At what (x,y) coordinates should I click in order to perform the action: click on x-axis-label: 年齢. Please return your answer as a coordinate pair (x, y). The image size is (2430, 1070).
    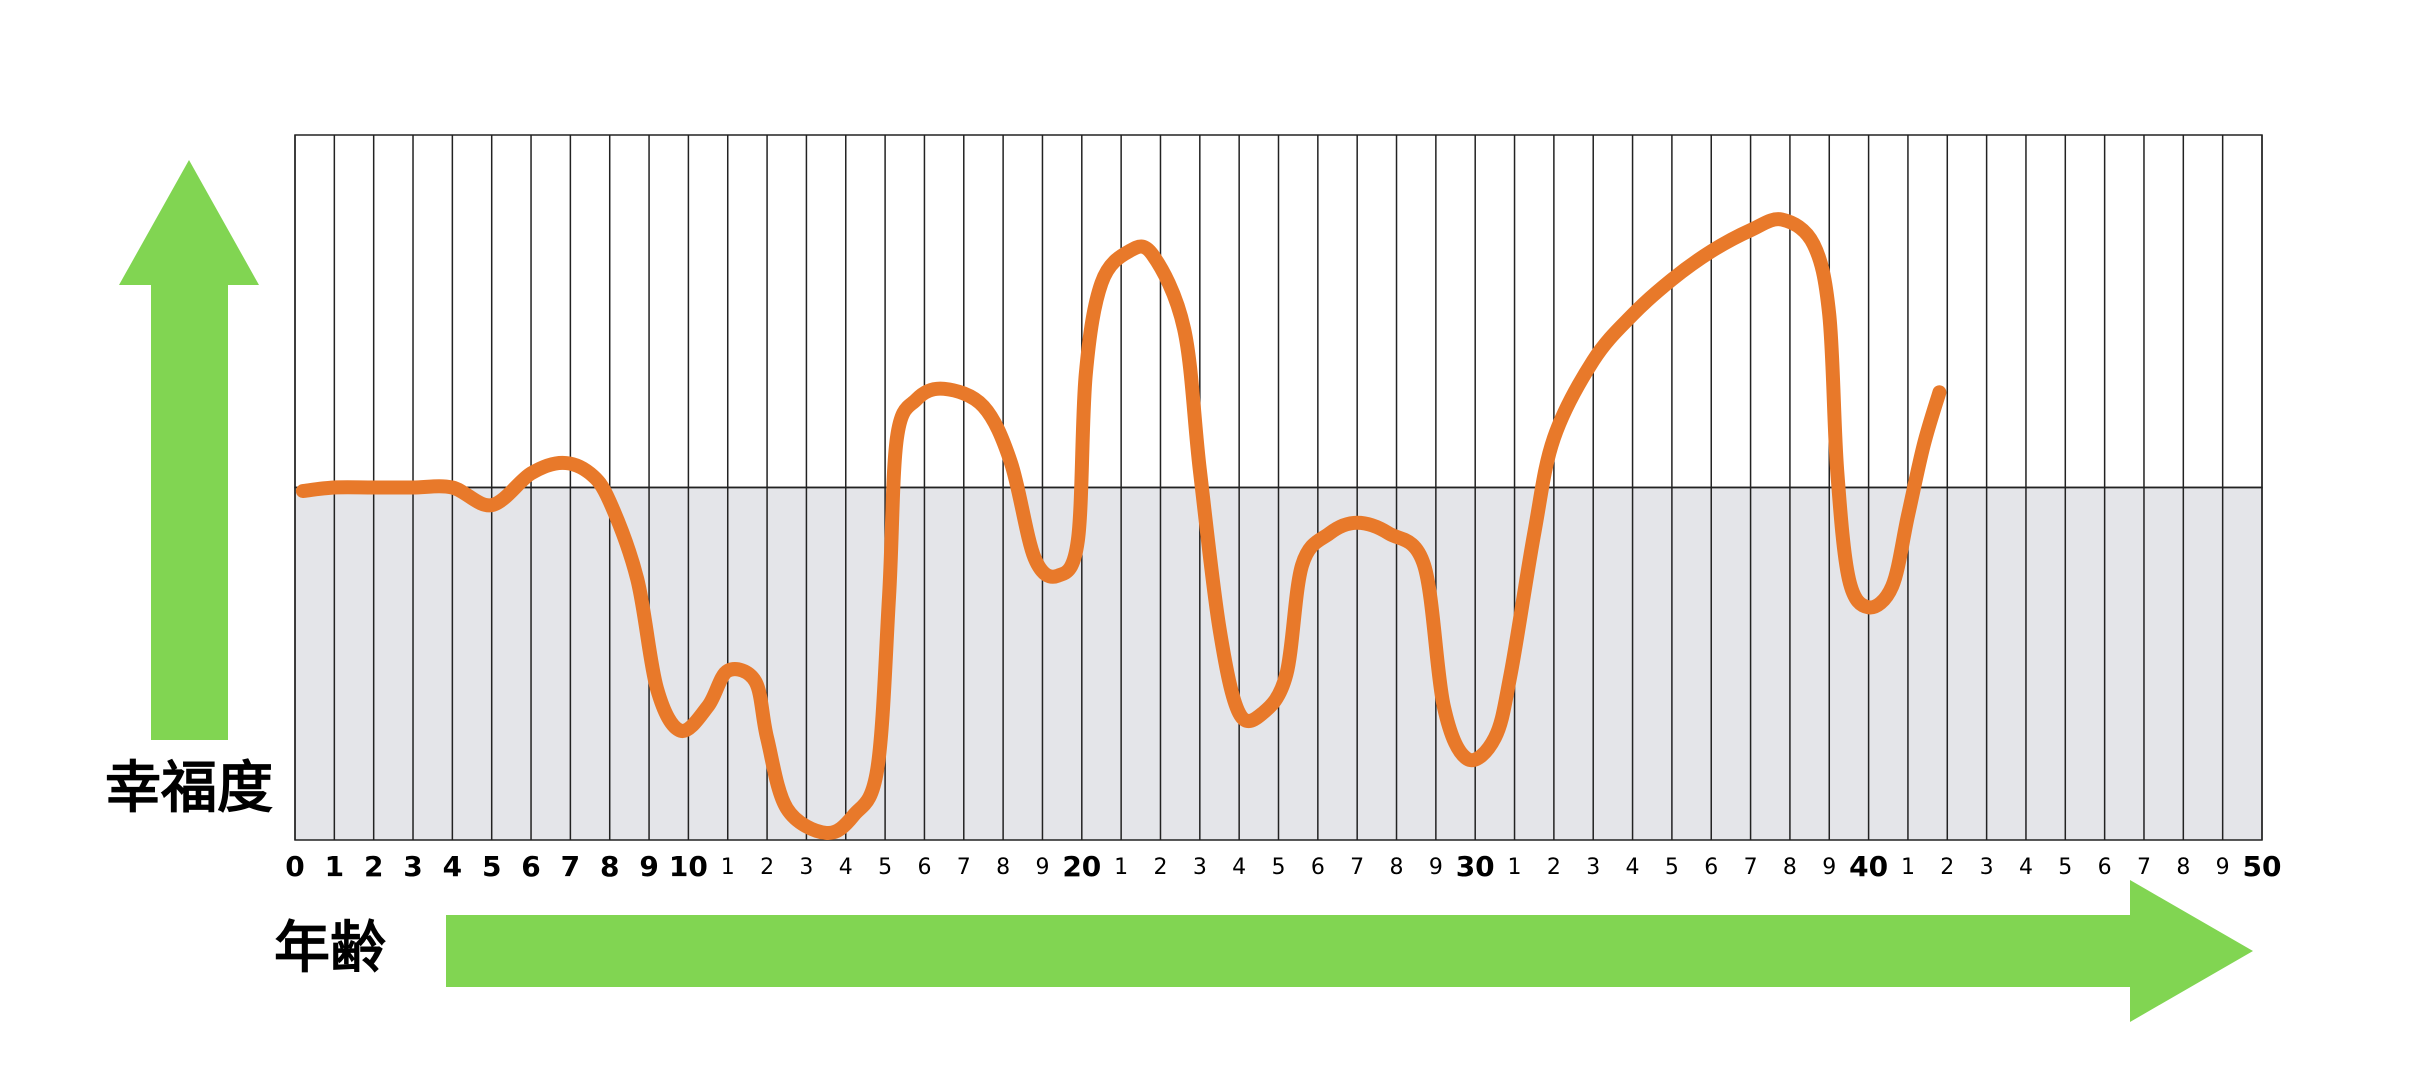
    Looking at the image, I should click on (330, 948).